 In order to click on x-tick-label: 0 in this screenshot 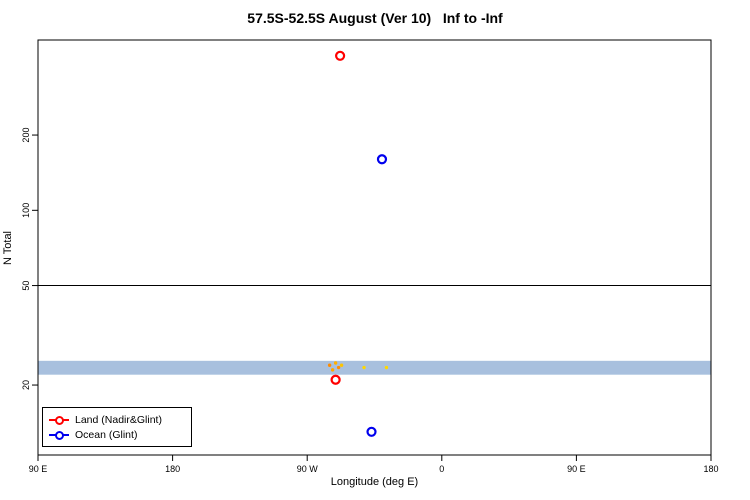, I will do `click(441, 469)`.